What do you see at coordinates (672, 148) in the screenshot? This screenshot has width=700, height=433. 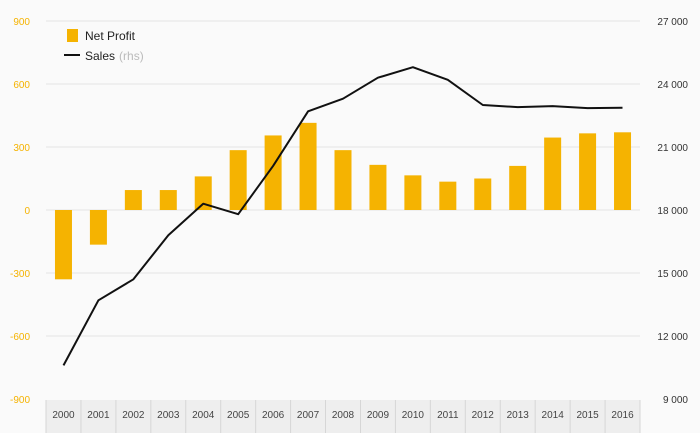 I see `right-tick-label: 21 000` at bounding box center [672, 148].